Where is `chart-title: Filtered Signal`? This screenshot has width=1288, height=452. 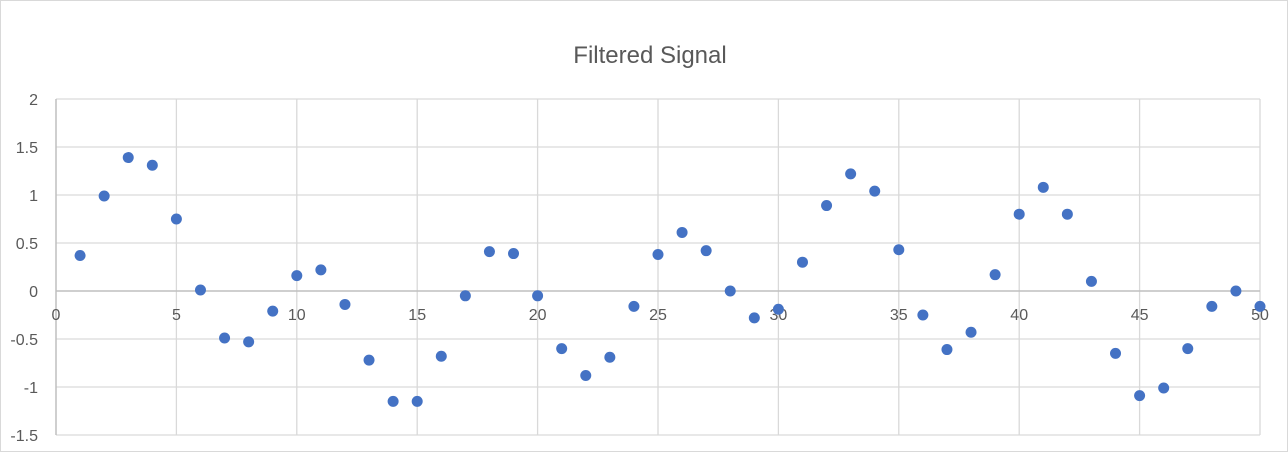 chart-title: Filtered Signal is located at coordinates (649, 55).